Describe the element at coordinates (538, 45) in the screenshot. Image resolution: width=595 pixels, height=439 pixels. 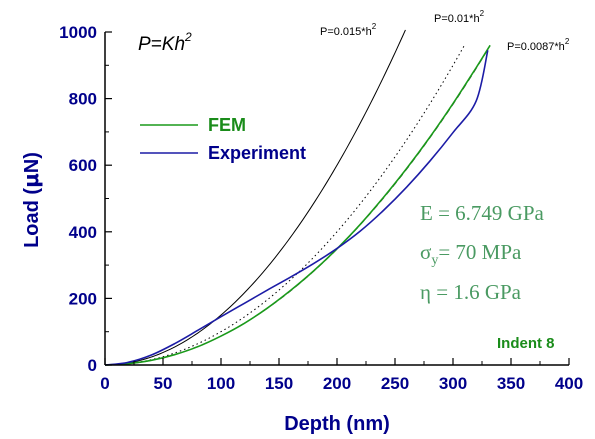
I see `power-law-label-00087: P=0.0087*h2` at that location.